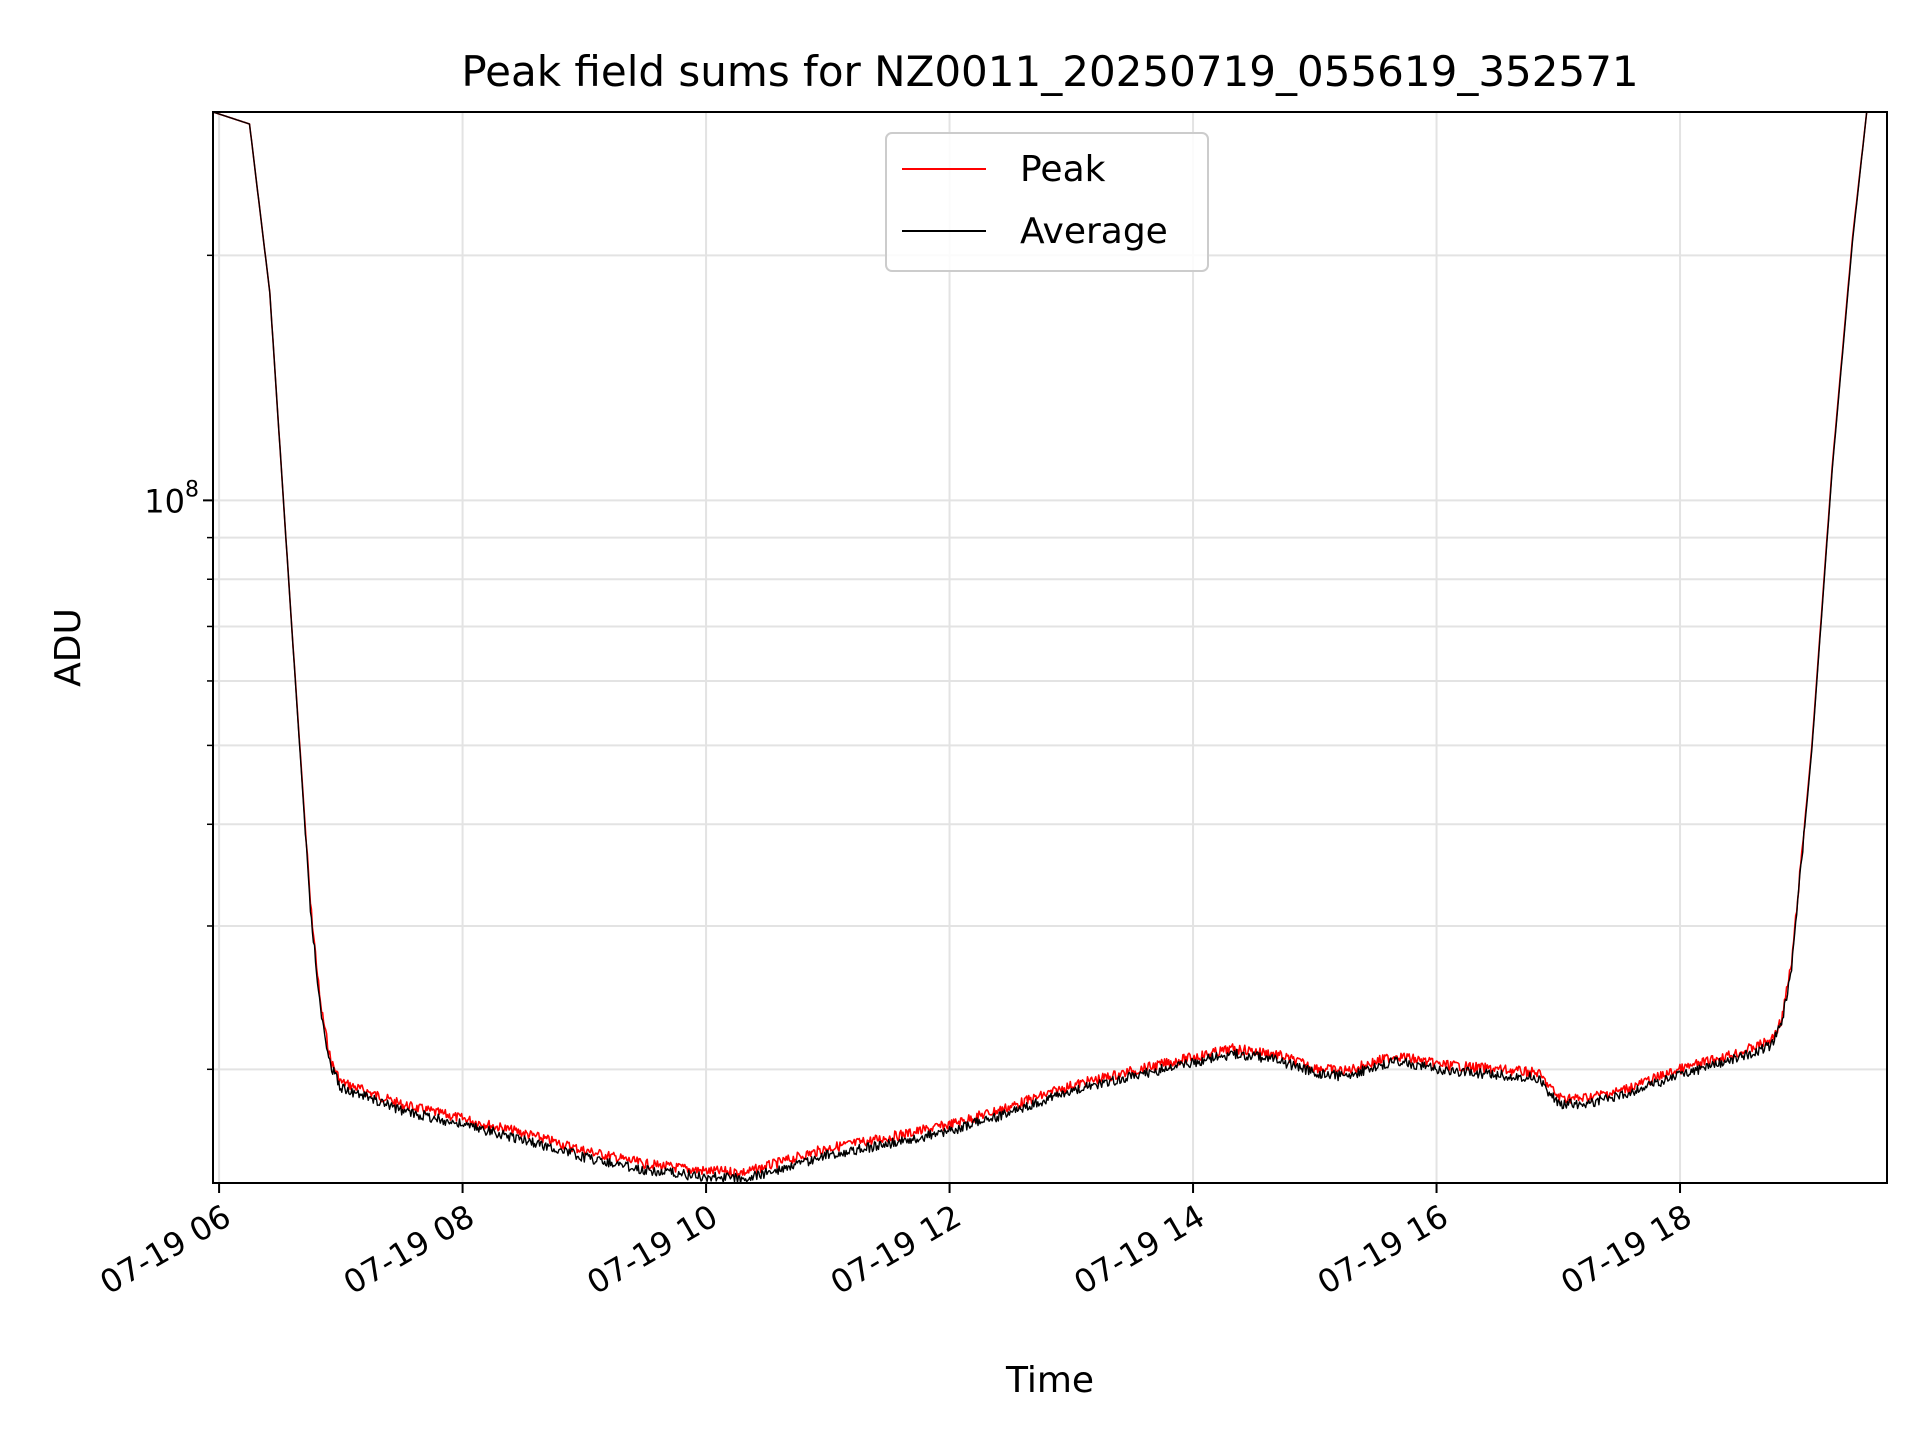 This screenshot has width=1920, height=1440. What do you see at coordinates (1094, 231) in the screenshot?
I see `legend-label-average: Average` at bounding box center [1094, 231].